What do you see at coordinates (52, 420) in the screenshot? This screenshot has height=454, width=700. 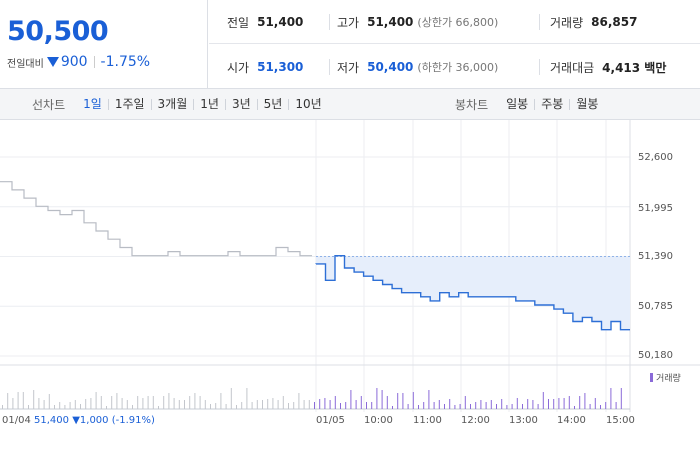 I see `prev-day-close: 51,400` at bounding box center [52, 420].